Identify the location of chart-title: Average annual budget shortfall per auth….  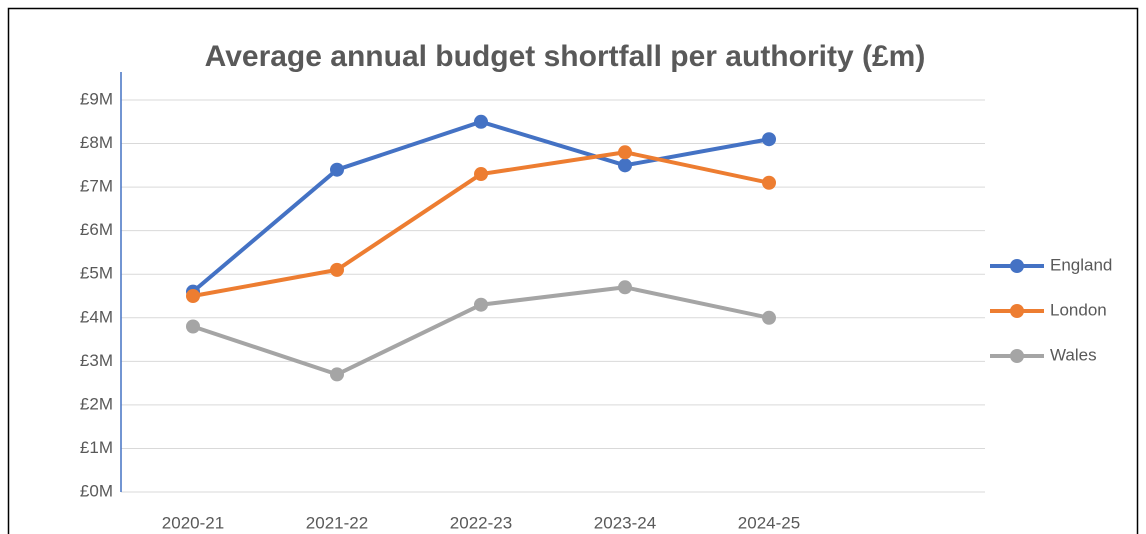
(565, 56).